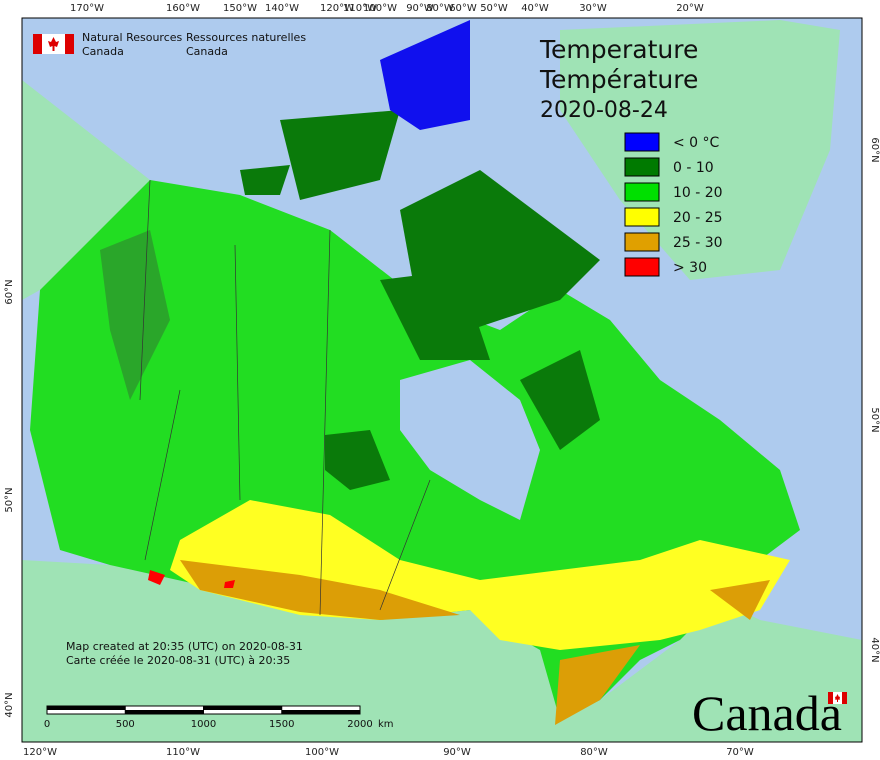 Image resolution: width=880 pixels, height=760 pixels. What do you see at coordinates (604, 110) in the screenshot?
I see `title-date: 2020-08-24` at bounding box center [604, 110].